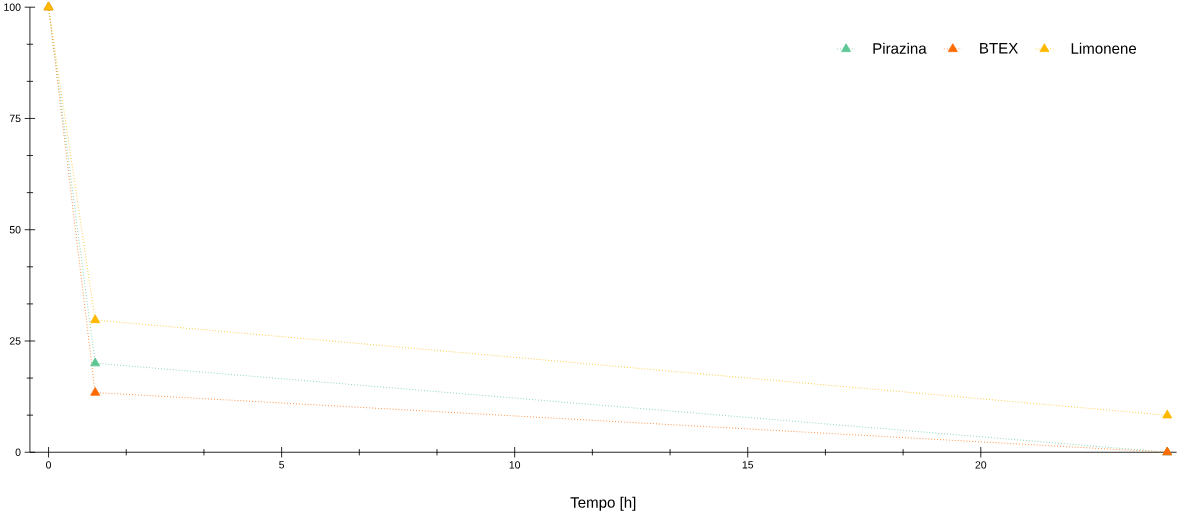 The image size is (1177, 514). Describe the element at coordinates (282, 465) in the screenshot. I see `x-tick-label: 5` at that location.